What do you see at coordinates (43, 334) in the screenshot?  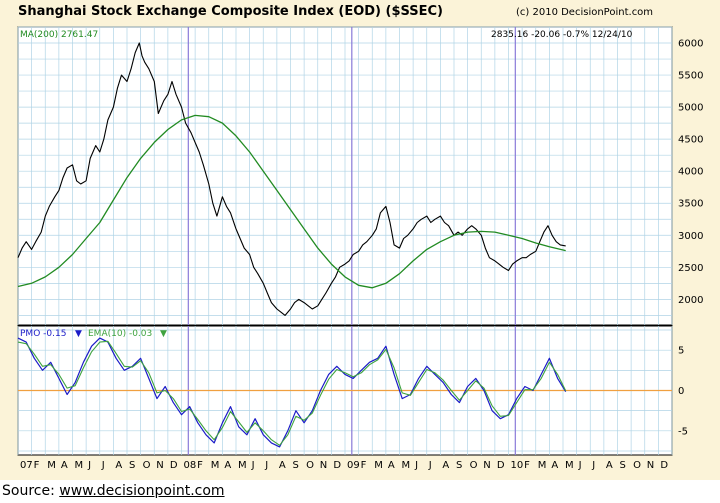 I see `pmo-legend: PMO -0.15` at bounding box center [43, 334].